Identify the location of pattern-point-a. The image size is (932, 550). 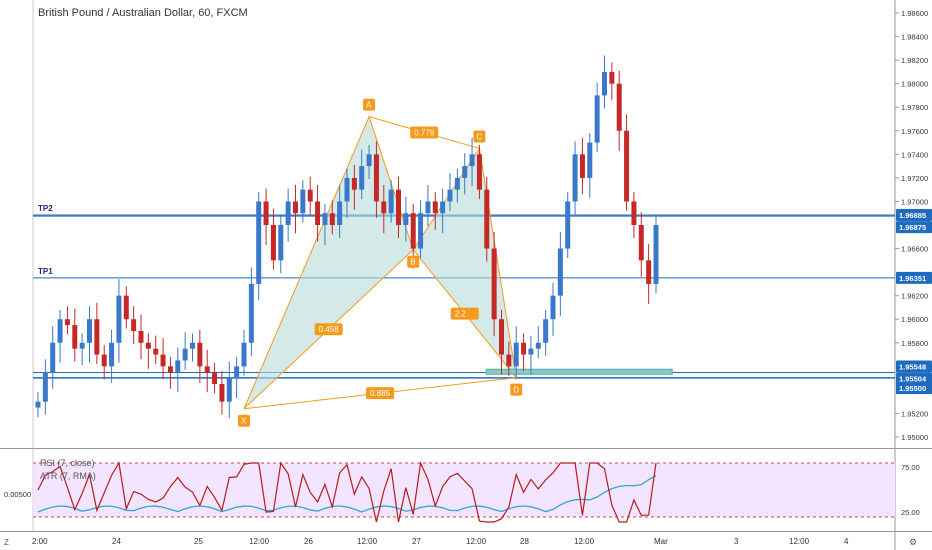
(369, 104).